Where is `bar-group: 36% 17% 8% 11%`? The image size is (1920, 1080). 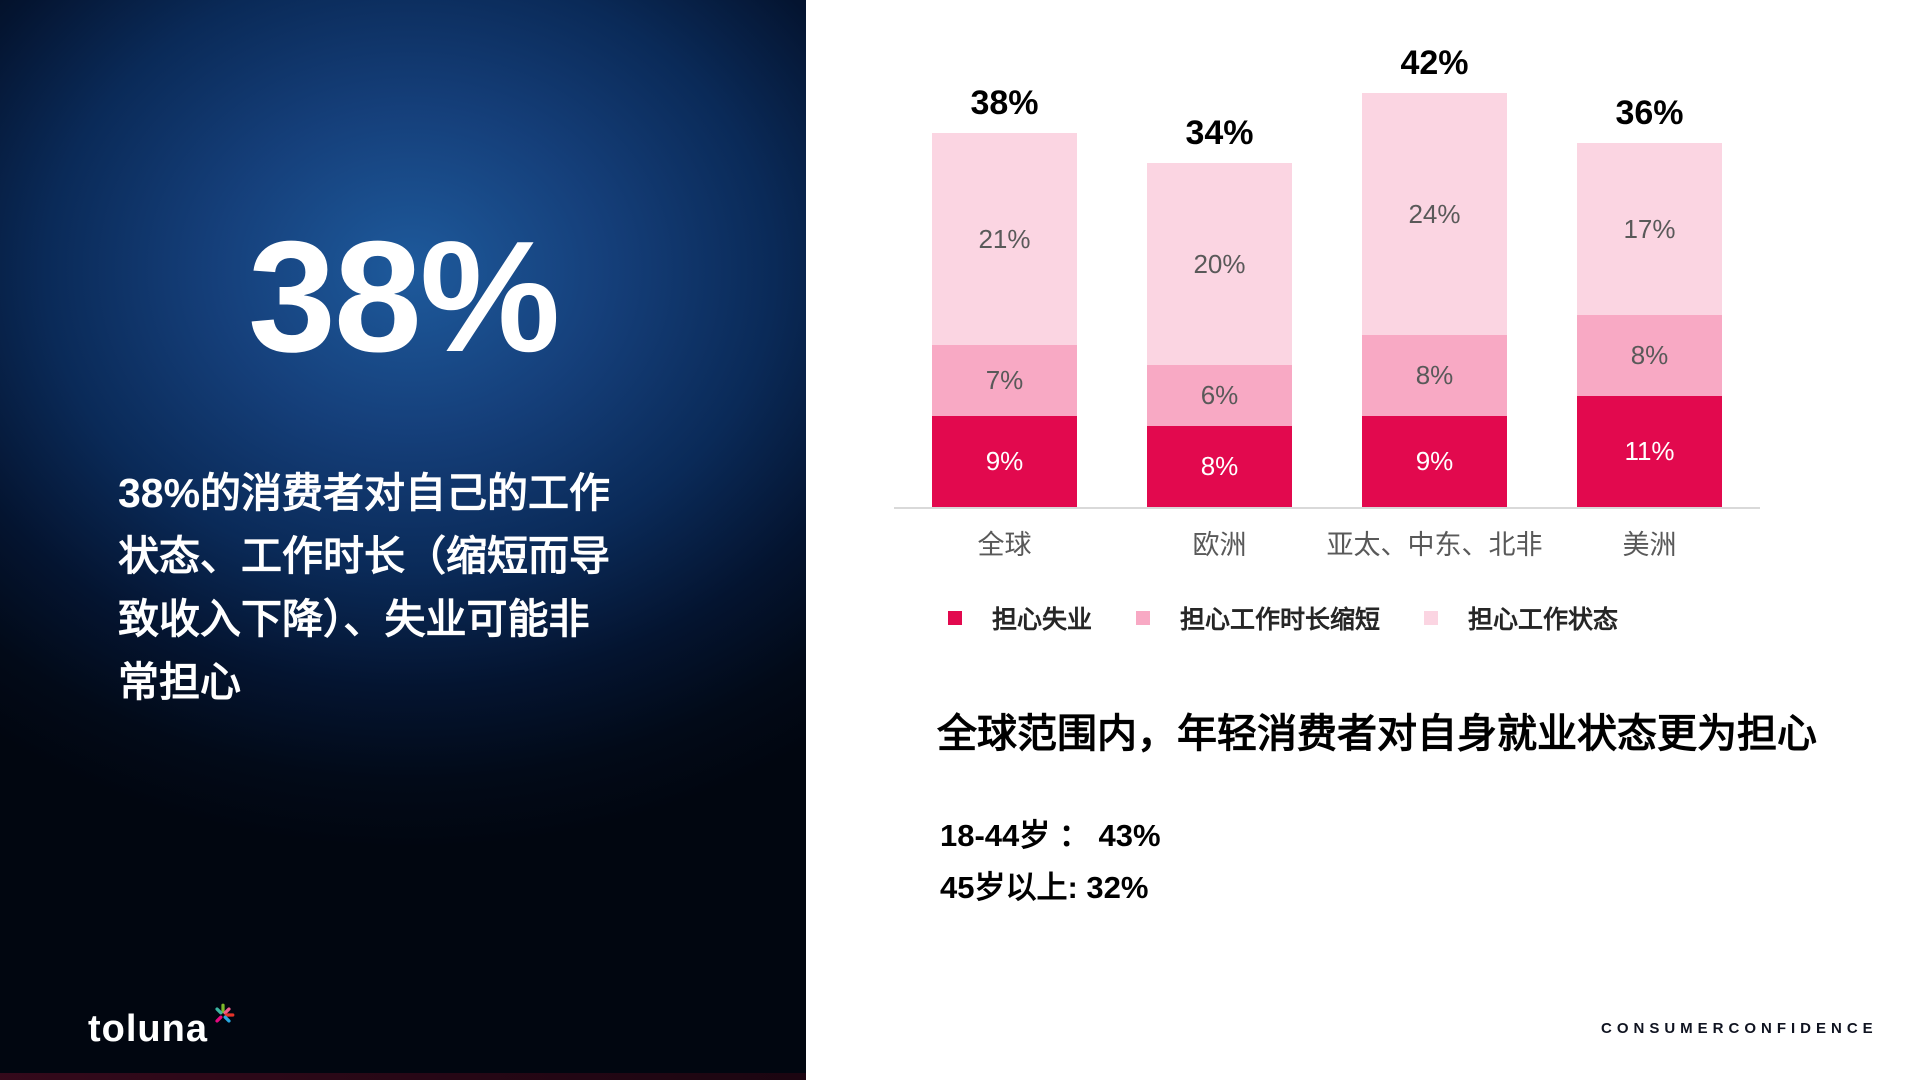 bar-group: 36% 17% 8% 11% is located at coordinates (1649, 300).